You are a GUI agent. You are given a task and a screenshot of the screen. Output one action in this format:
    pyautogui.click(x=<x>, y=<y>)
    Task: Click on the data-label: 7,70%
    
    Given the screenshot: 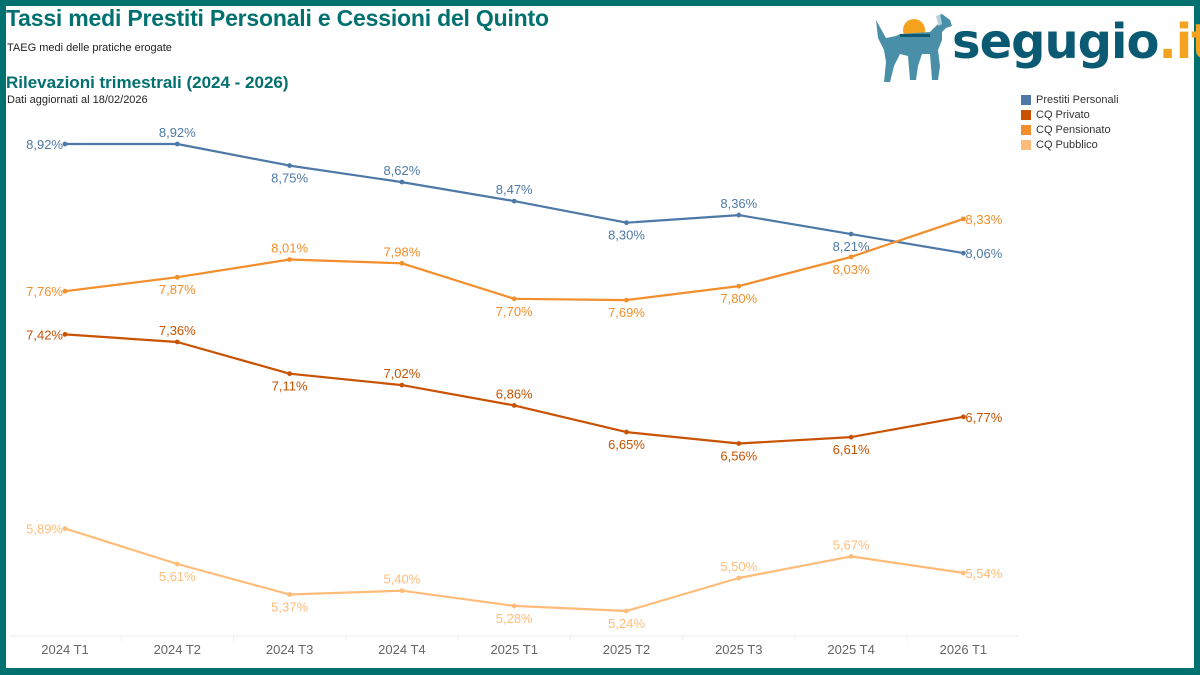 What is the action you would take?
    pyautogui.click(x=514, y=311)
    